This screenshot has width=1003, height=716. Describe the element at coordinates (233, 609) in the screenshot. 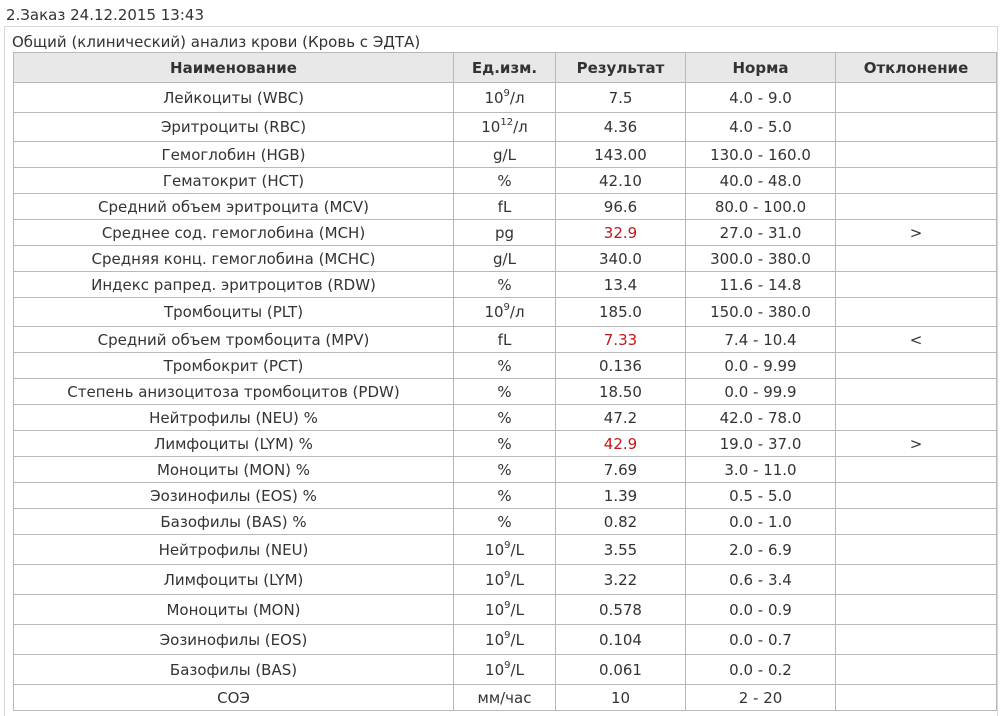

I see `cell-name: Моноциты (MON)` at that location.